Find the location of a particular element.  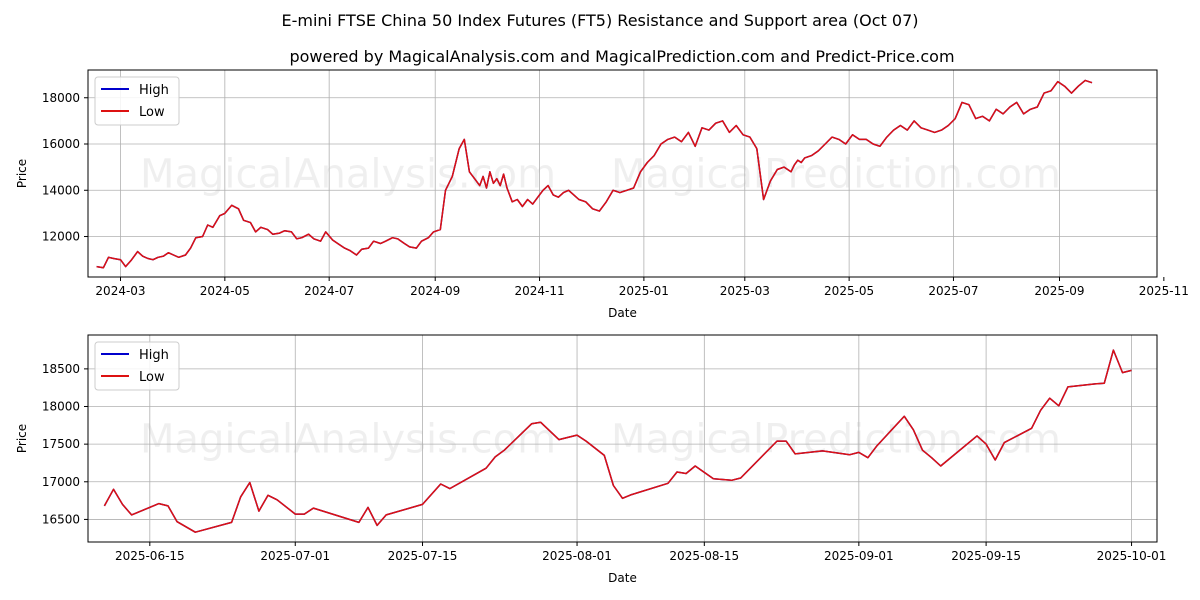

watermark-text: MagicalPrediction.com is located at coordinates (836, 175).